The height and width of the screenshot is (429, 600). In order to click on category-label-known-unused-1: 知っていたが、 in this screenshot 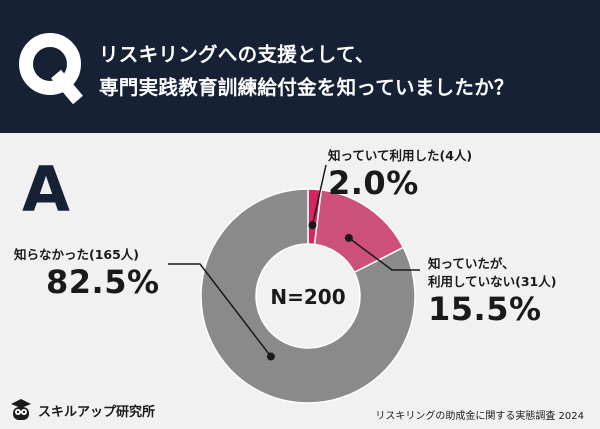, I will do `click(471, 263)`.